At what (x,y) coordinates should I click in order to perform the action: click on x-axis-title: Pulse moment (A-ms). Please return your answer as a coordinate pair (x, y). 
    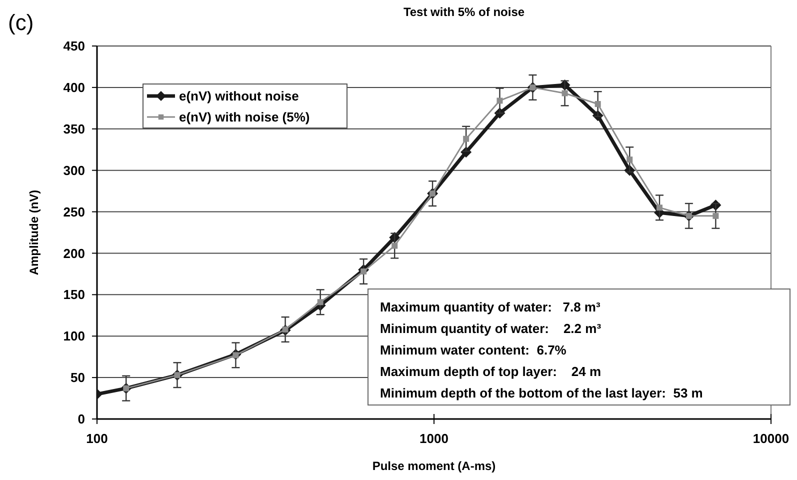
    Looking at the image, I should click on (434, 466).